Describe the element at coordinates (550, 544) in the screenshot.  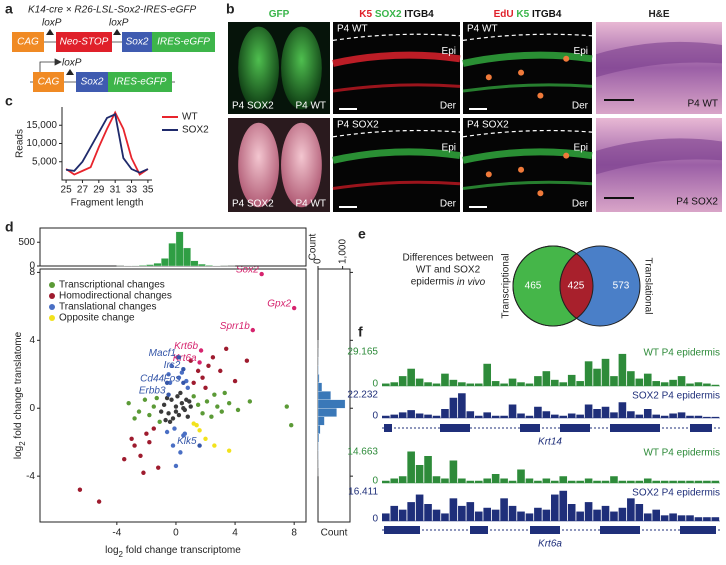
I see `gene-name: Krt6a` at that location.